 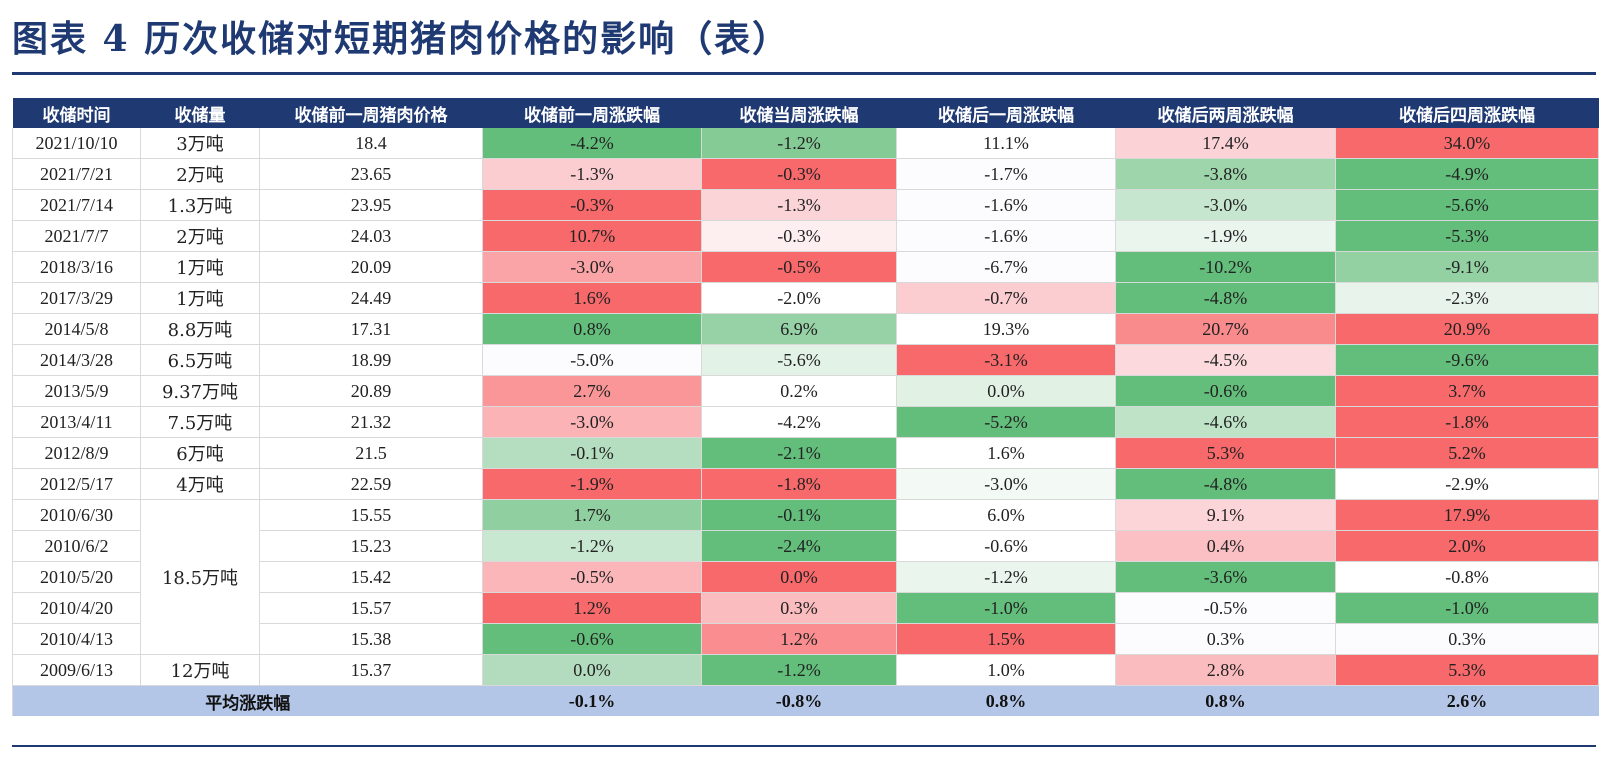 What do you see at coordinates (1467, 515) in the screenshot?
I see `change-cell: 17.9%` at bounding box center [1467, 515].